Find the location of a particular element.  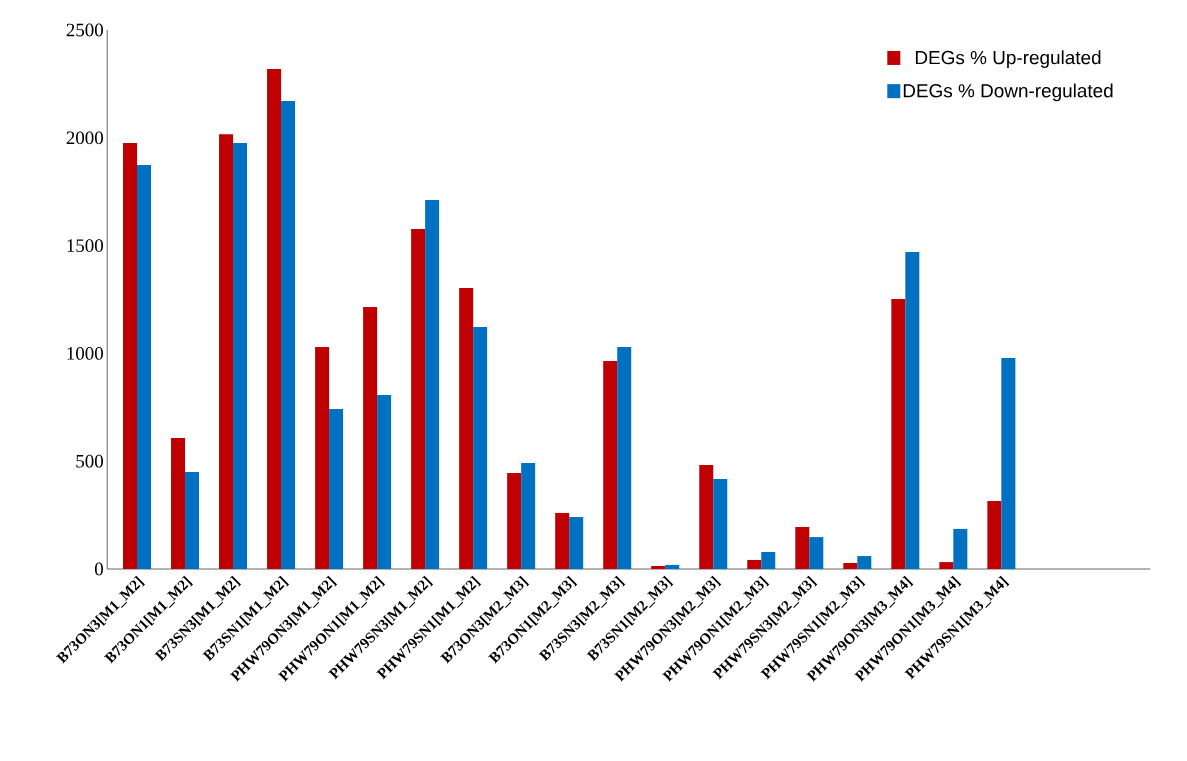

y-tick-label: 1500 is located at coordinates (85, 245).